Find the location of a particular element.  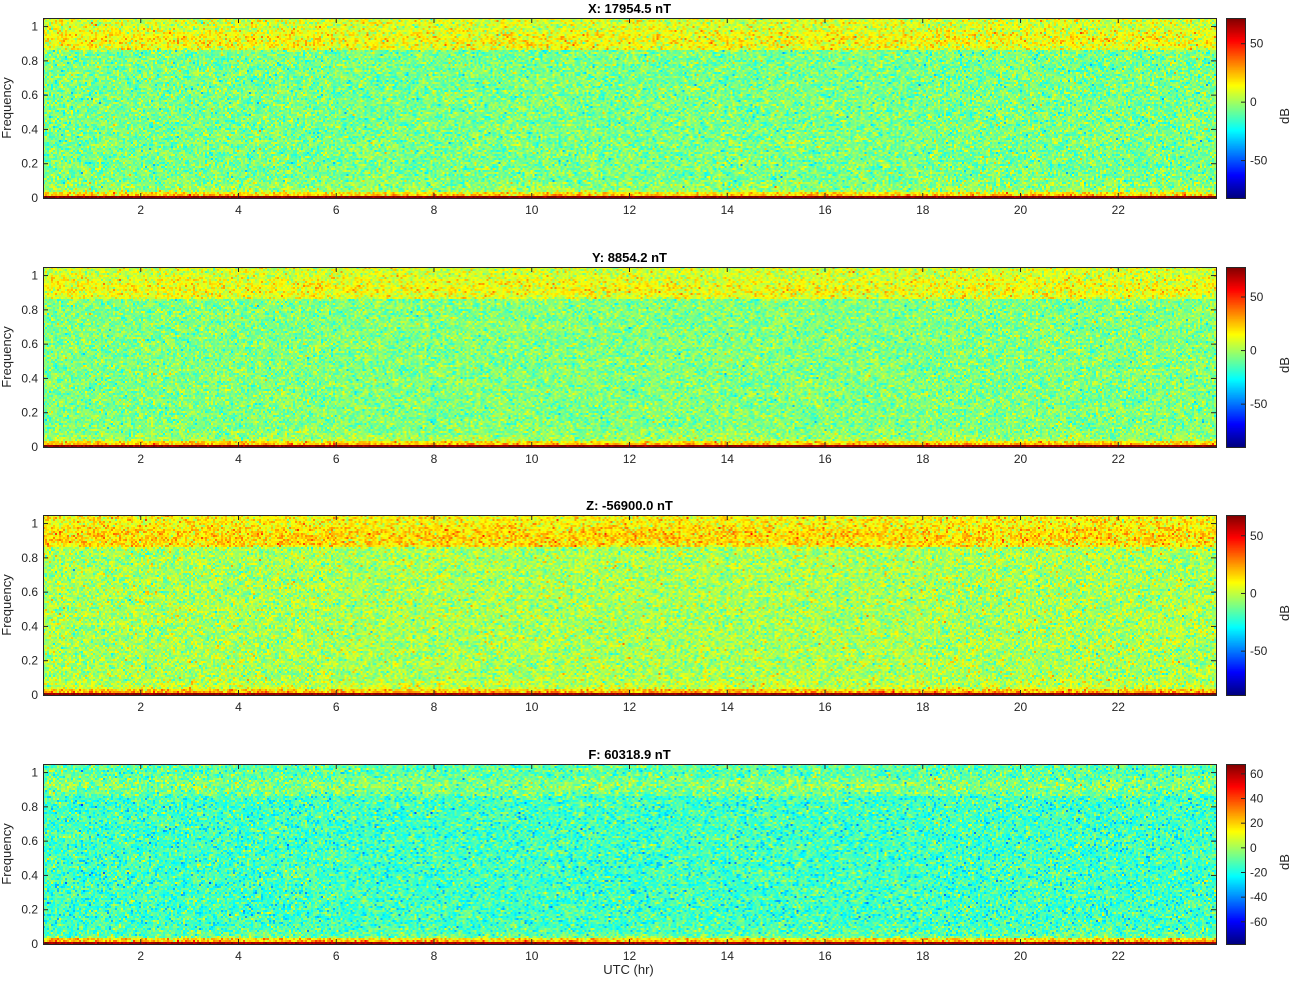

colorbar-tick-label: 40 is located at coordinates (1257, 799).